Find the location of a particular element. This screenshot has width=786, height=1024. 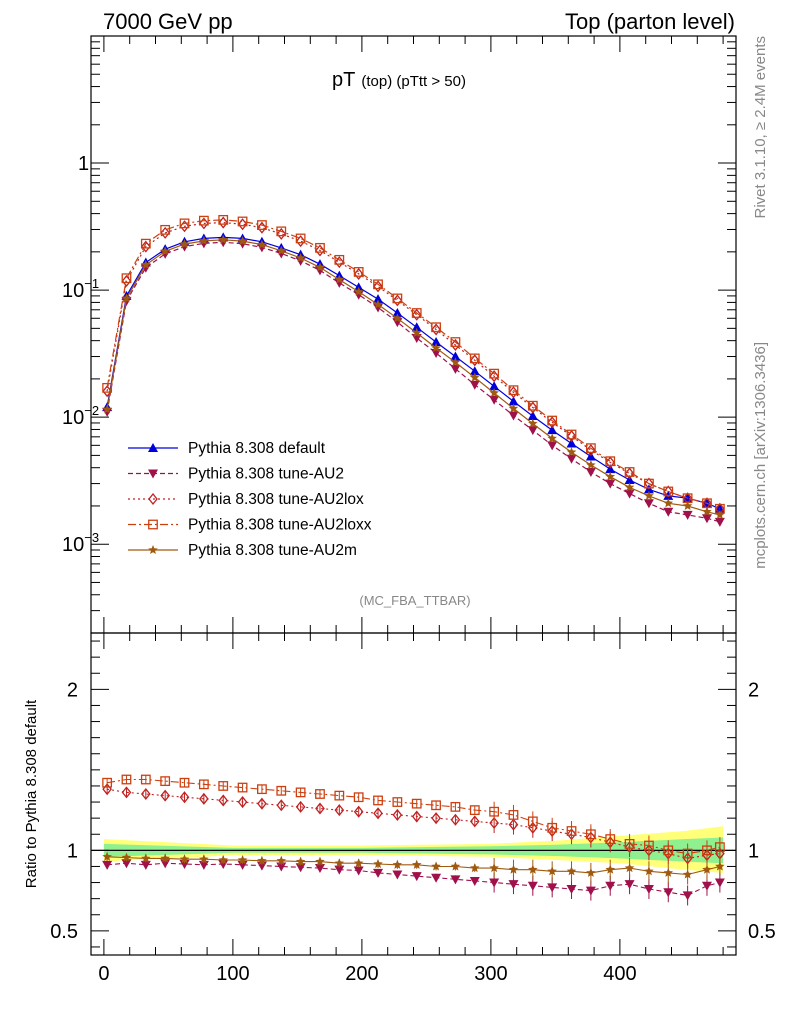

legend-marker is located at coordinates (153, 447).